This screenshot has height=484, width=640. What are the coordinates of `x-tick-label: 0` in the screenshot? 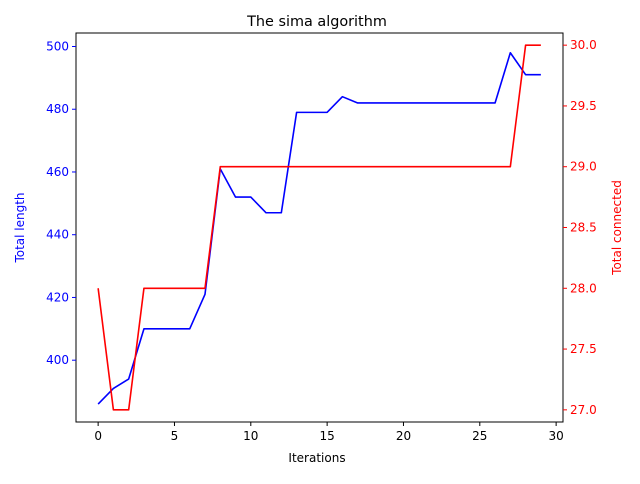 It's located at (98, 436).